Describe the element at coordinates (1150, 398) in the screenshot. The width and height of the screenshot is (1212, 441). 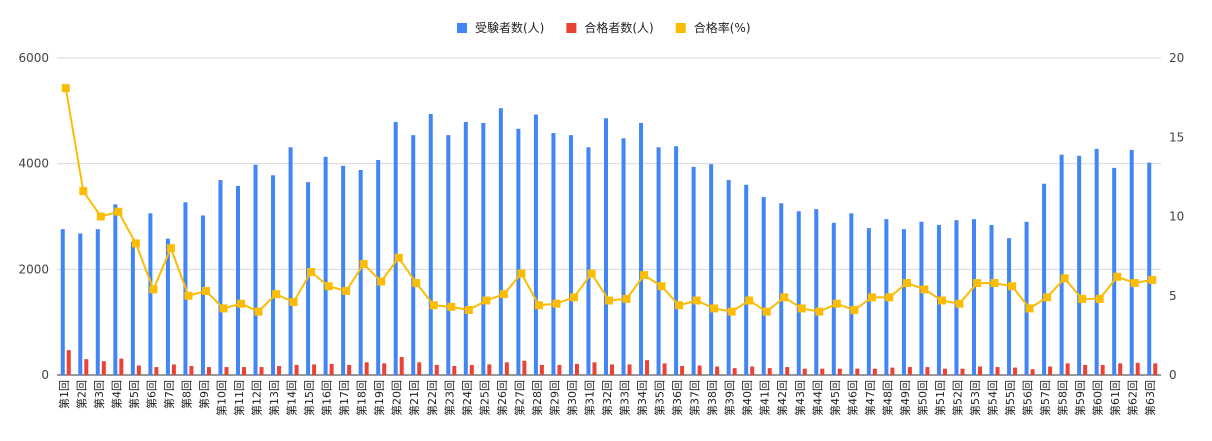
I see `x-tick-label: 第63回` at that location.